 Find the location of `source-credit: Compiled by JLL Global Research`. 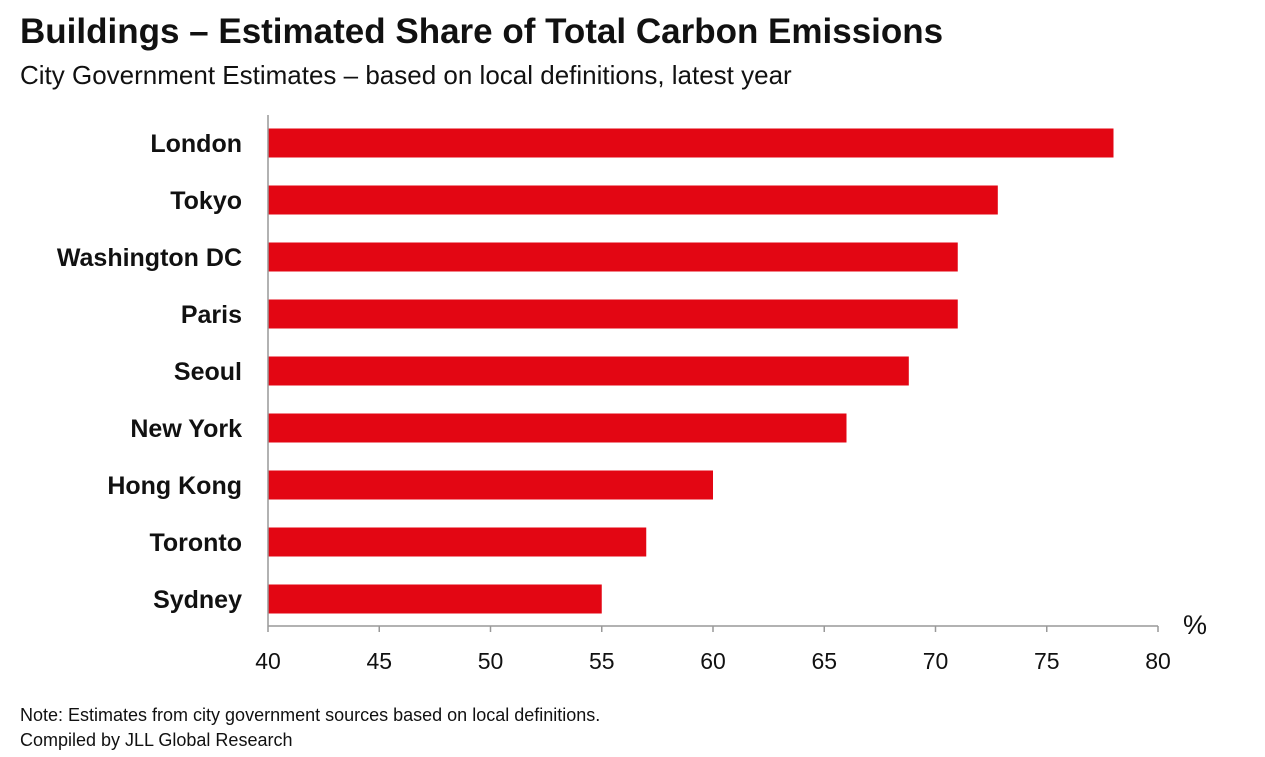

source-credit: Compiled by JLL Global Research is located at coordinates (156, 740).